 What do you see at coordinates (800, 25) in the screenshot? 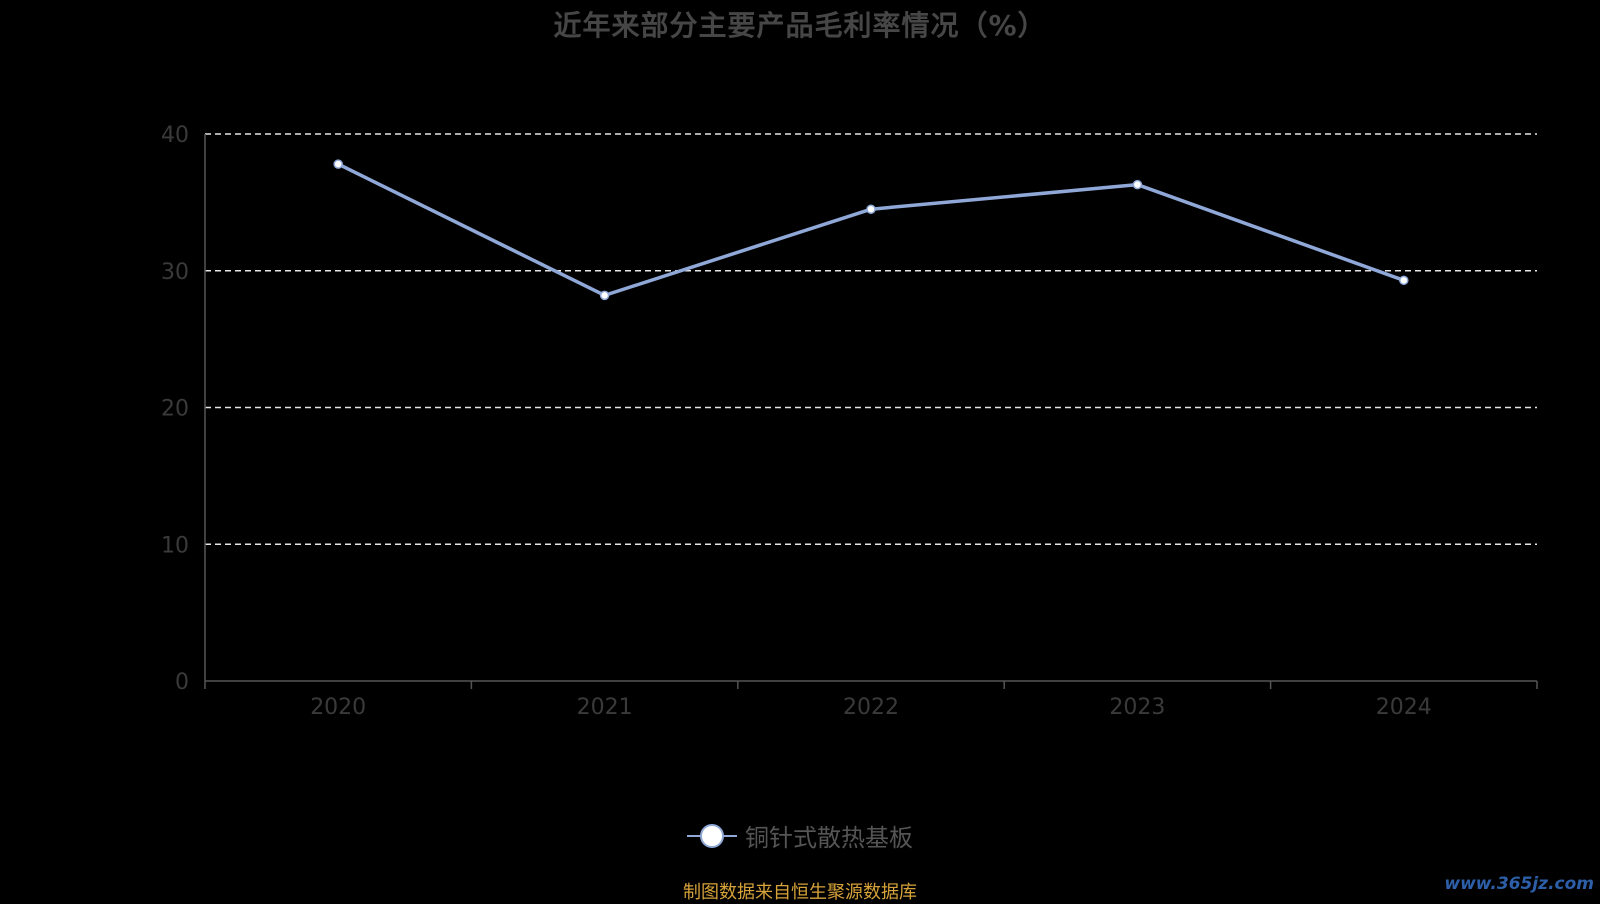
I see `chart-title: 近年来部分主要产品毛利率情况（%）` at bounding box center [800, 25].